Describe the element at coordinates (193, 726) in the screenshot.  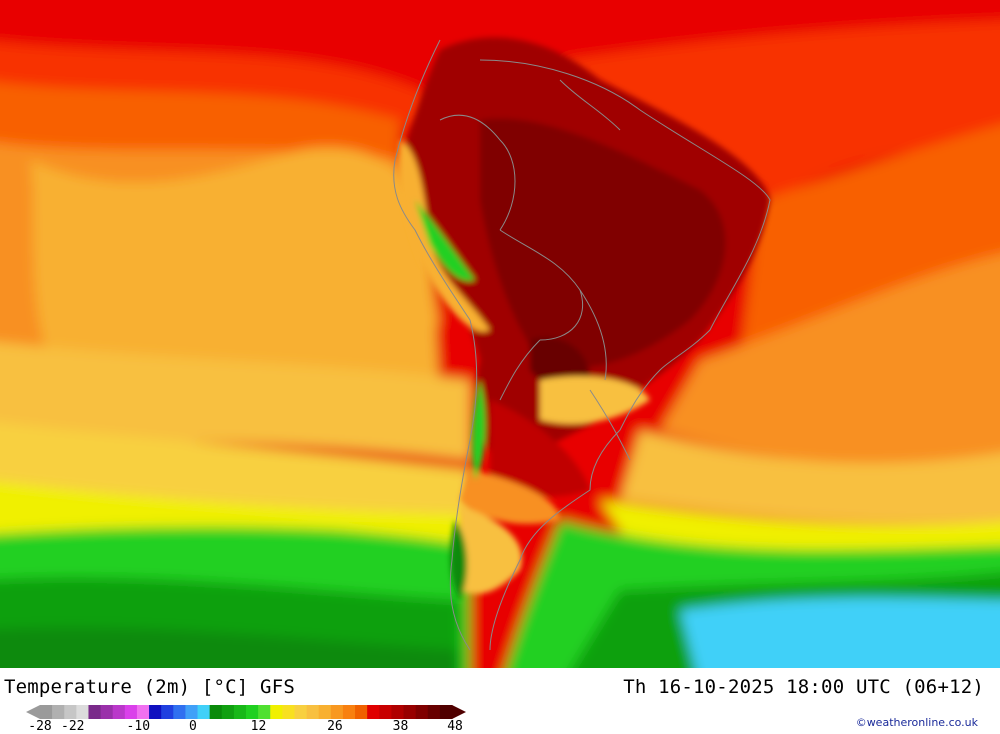
I see `colorbar-tick-label: 0` at that location.